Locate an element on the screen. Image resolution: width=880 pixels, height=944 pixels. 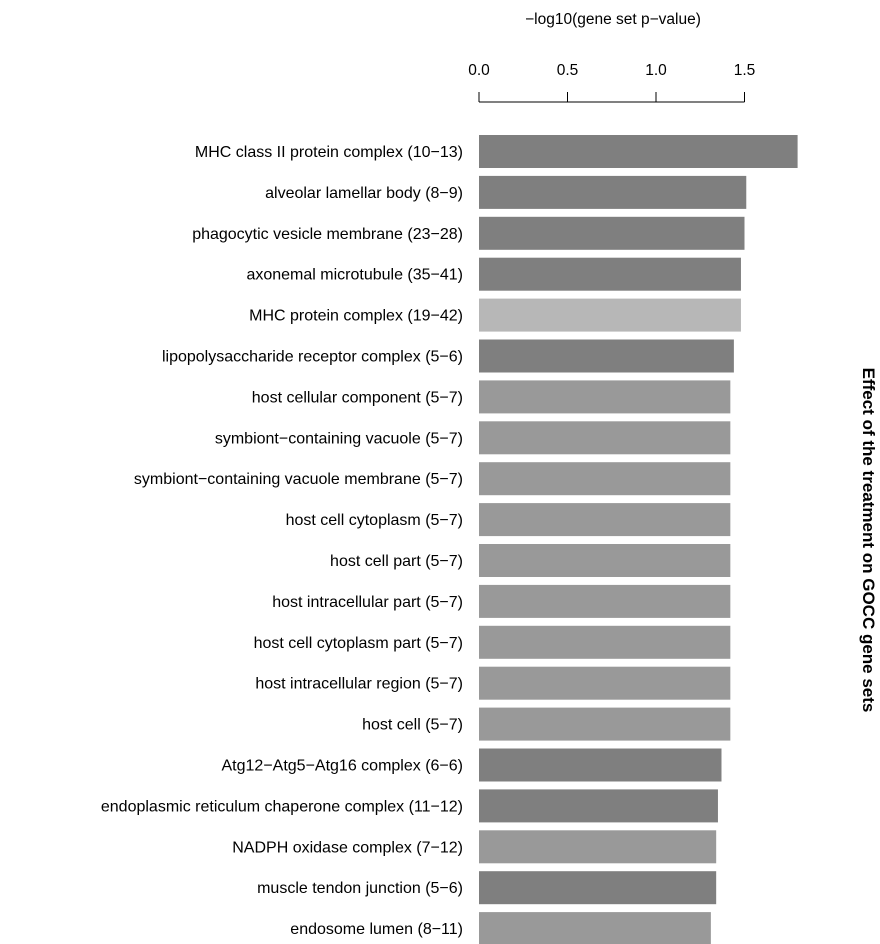
x-tick-label: 0.0 is located at coordinates (479, 70).